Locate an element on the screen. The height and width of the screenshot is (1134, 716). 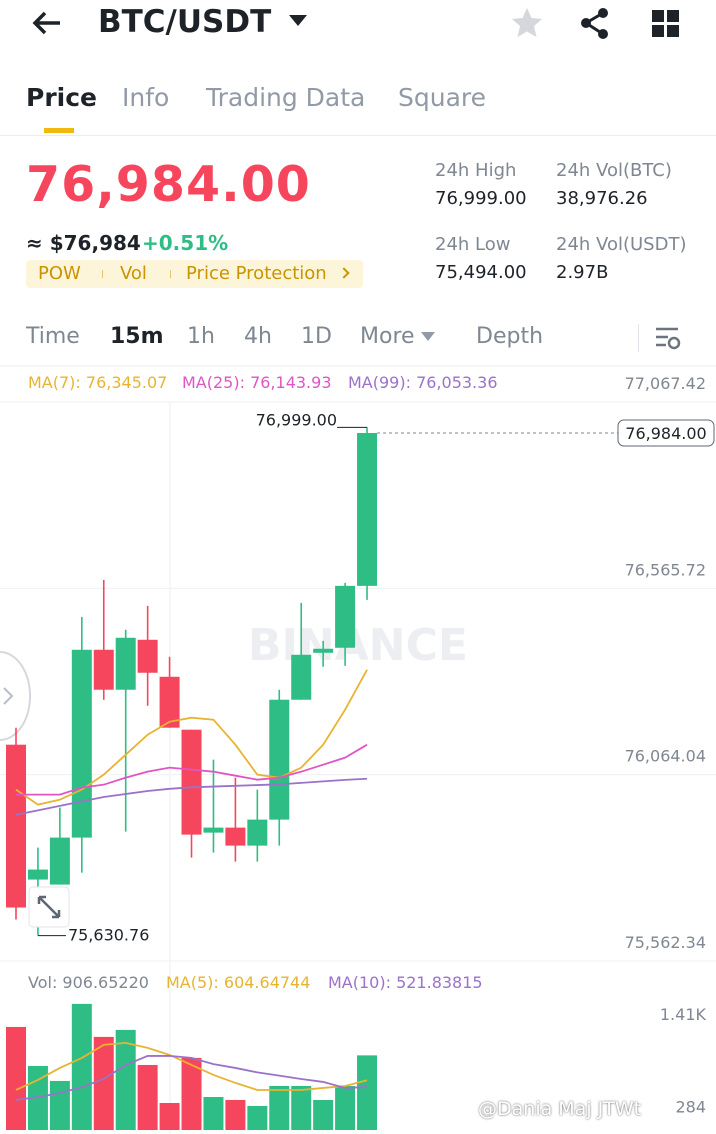
tab: Price is located at coordinates (61, 97).